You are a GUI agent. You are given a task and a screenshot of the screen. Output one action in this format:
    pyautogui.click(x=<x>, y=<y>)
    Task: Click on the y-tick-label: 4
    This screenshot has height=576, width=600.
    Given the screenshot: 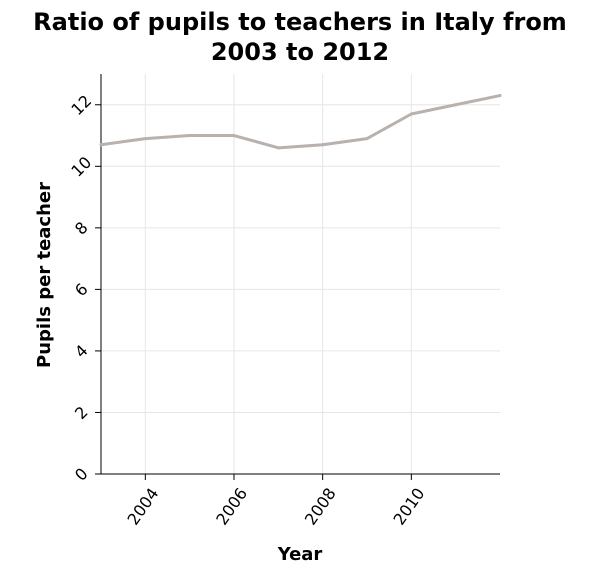 What is the action you would take?
    pyautogui.click(x=81, y=351)
    